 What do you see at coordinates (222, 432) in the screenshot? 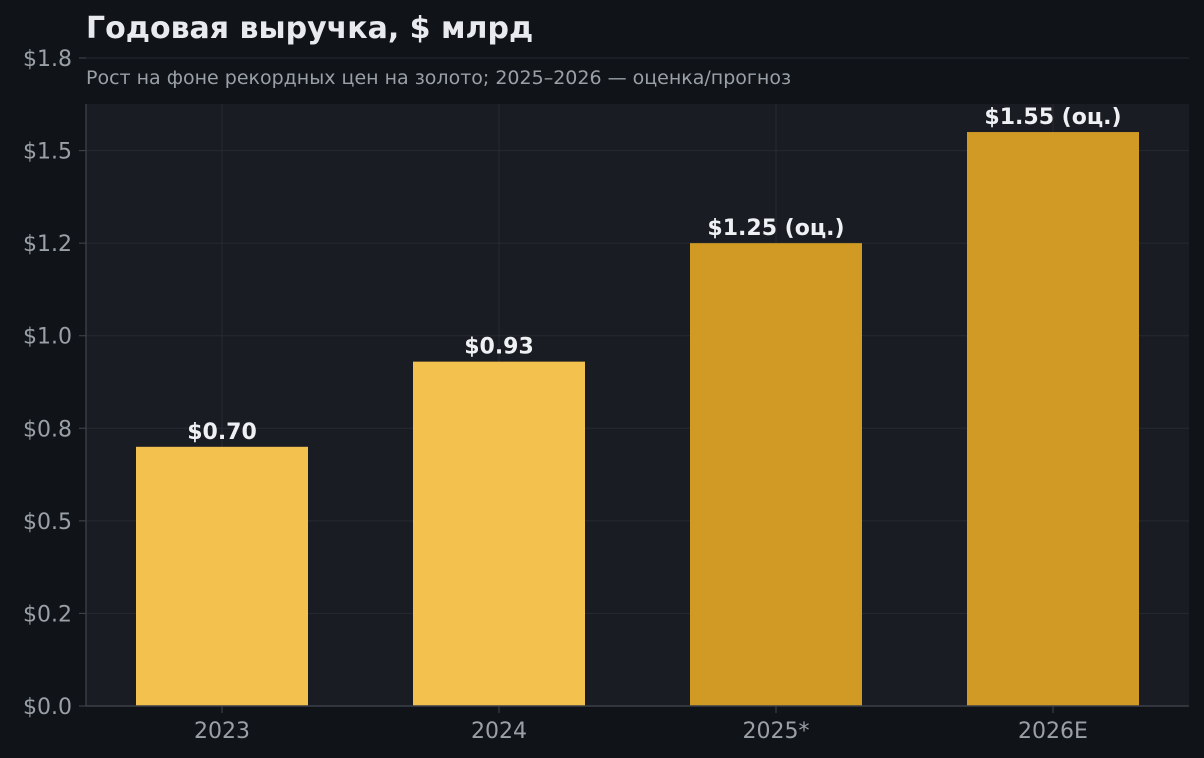
I see `data-label: $0.70` at bounding box center [222, 432].